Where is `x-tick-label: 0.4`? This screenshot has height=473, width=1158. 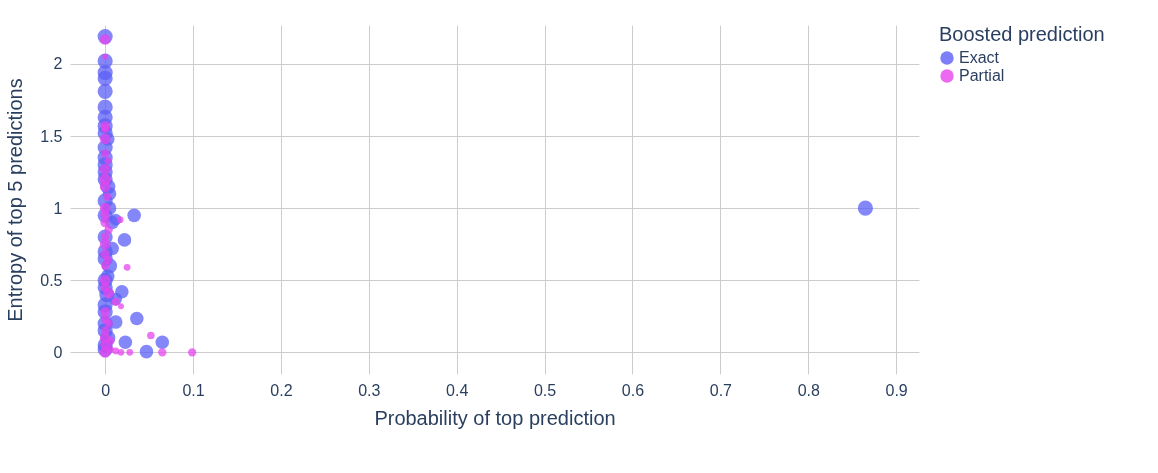 x-tick-label: 0.4 is located at coordinates (457, 390).